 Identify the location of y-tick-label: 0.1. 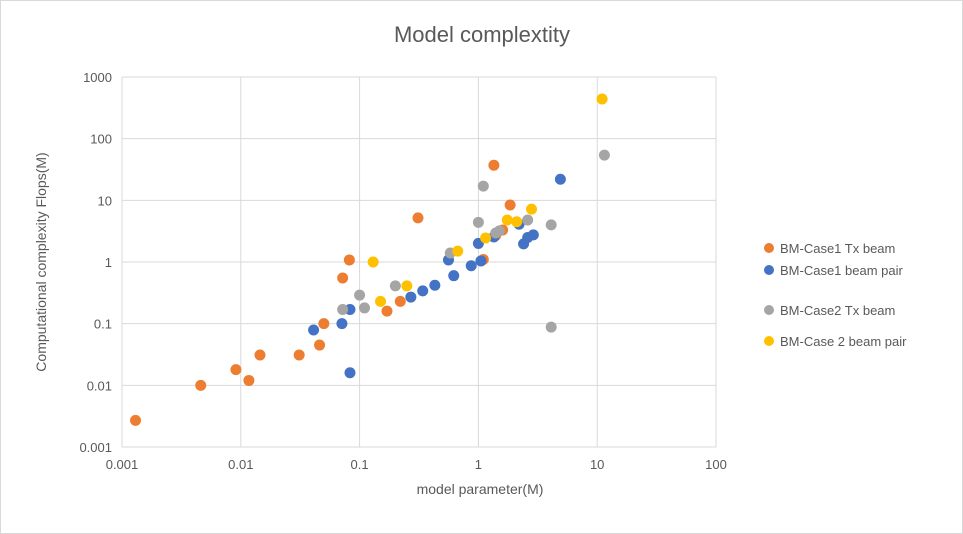
(103, 324).